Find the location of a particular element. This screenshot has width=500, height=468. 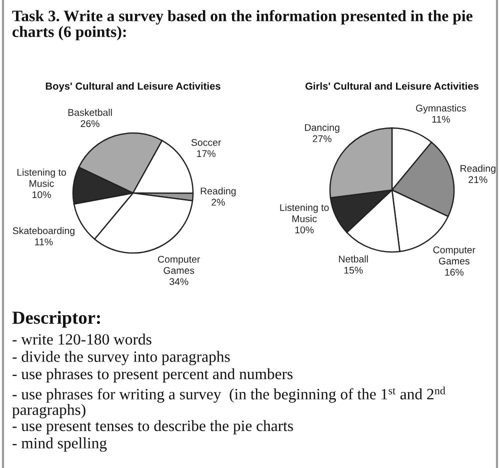

data-label: 26% is located at coordinates (90, 124).